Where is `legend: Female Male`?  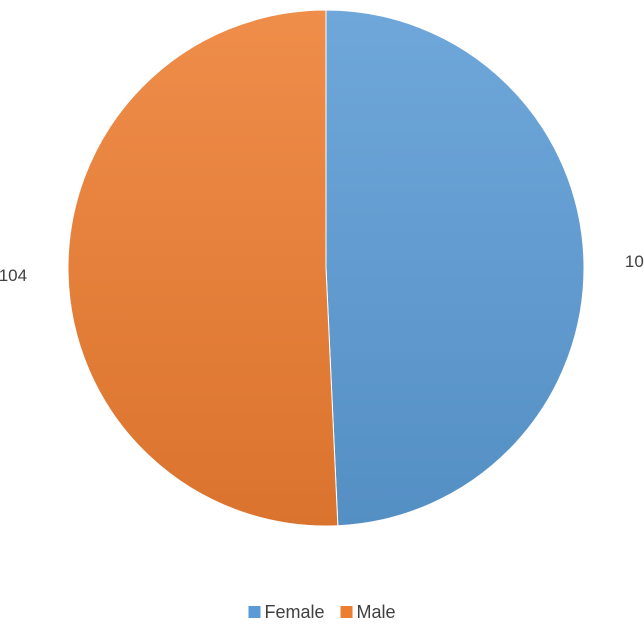 legend: Female Male is located at coordinates (322, 612).